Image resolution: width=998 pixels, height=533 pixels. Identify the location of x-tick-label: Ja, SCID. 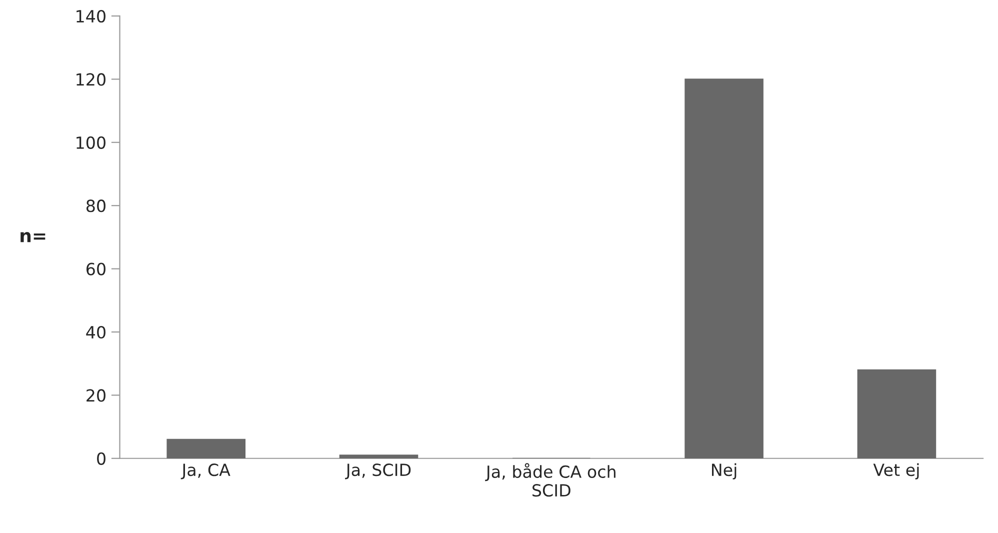
(378, 472).